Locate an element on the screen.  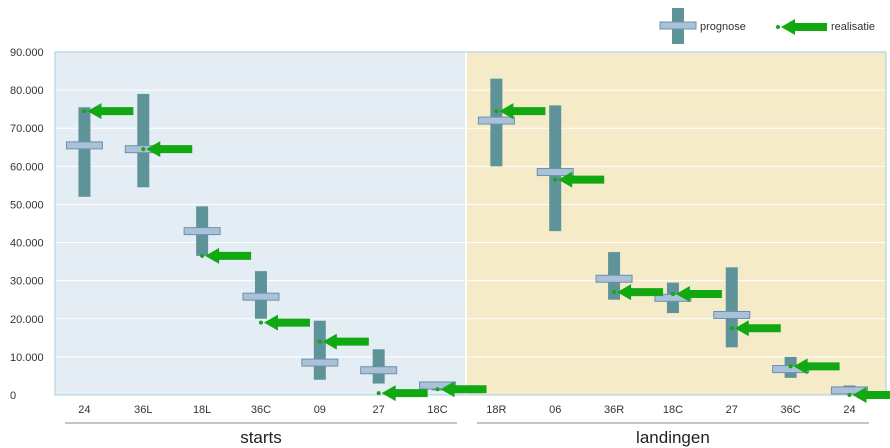
group-labels: starts landingen is located at coordinates (467, 434).